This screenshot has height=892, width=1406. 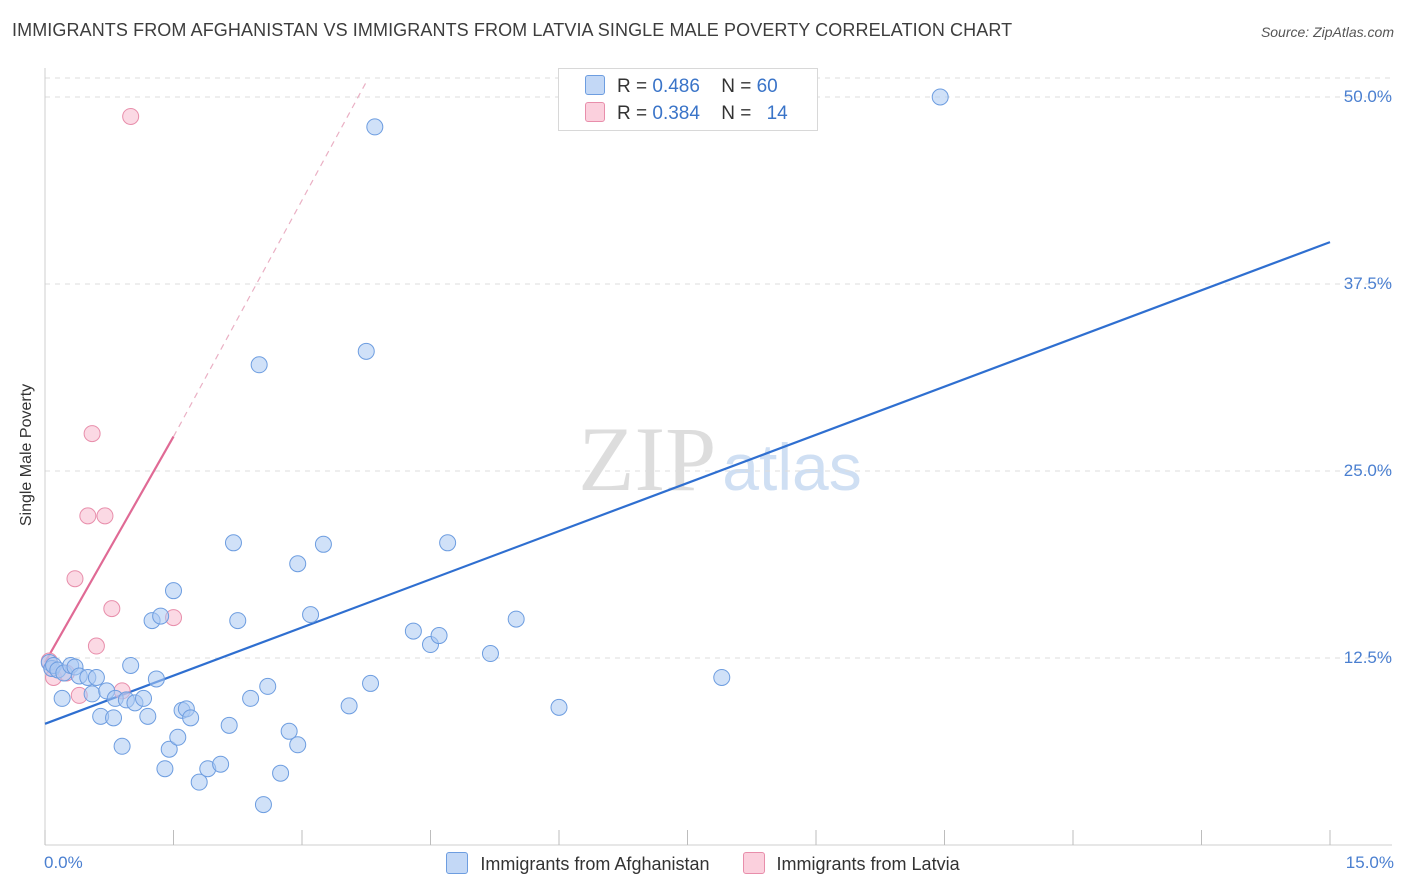 I want to click on y-tick-label: 12.5%, so click(x=1367, y=657).